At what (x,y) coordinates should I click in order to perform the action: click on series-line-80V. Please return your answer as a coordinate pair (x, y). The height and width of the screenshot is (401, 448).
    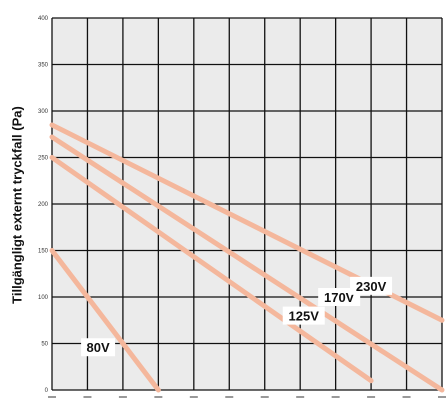
    Looking at the image, I should click on (105, 320).